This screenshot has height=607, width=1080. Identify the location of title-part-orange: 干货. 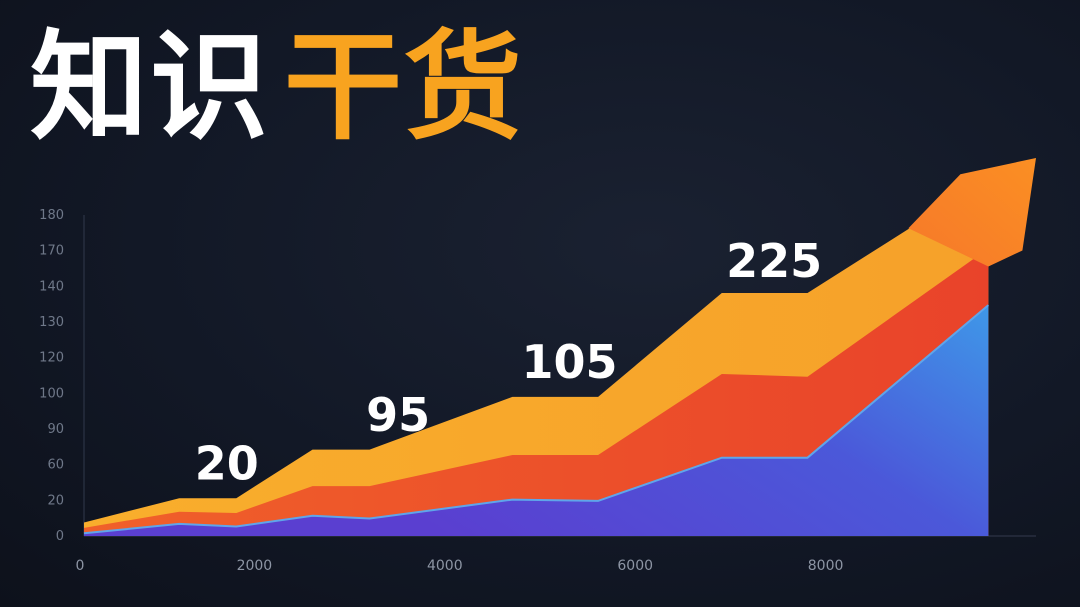
(404, 87).